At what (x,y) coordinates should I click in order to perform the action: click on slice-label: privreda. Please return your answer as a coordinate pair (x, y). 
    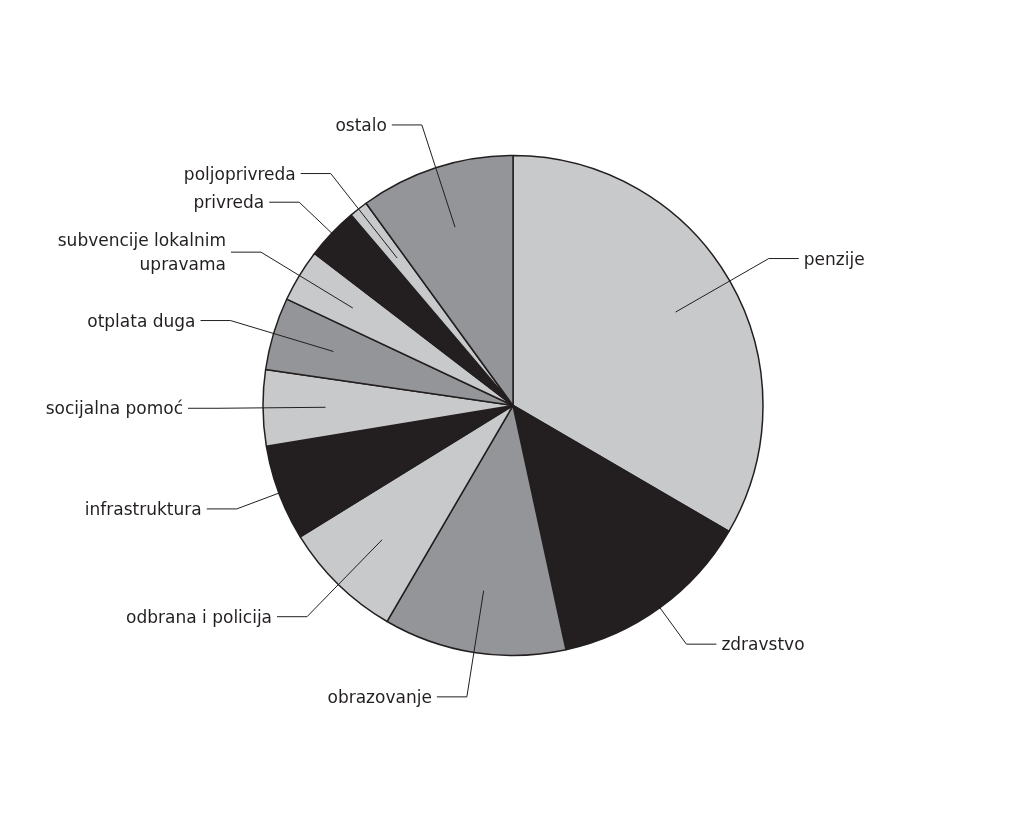
    Looking at the image, I should click on (229, 202).